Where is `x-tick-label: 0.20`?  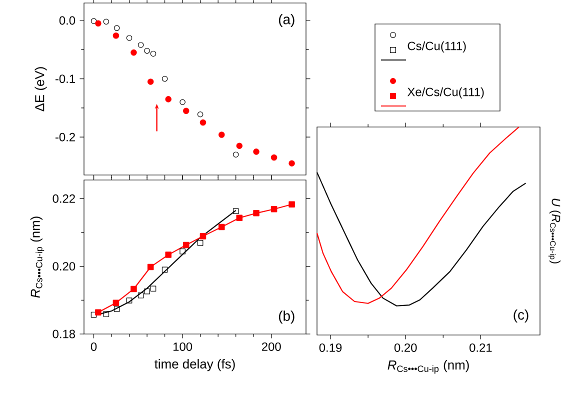
x-tick-label: 0.20 is located at coordinates (405, 347).